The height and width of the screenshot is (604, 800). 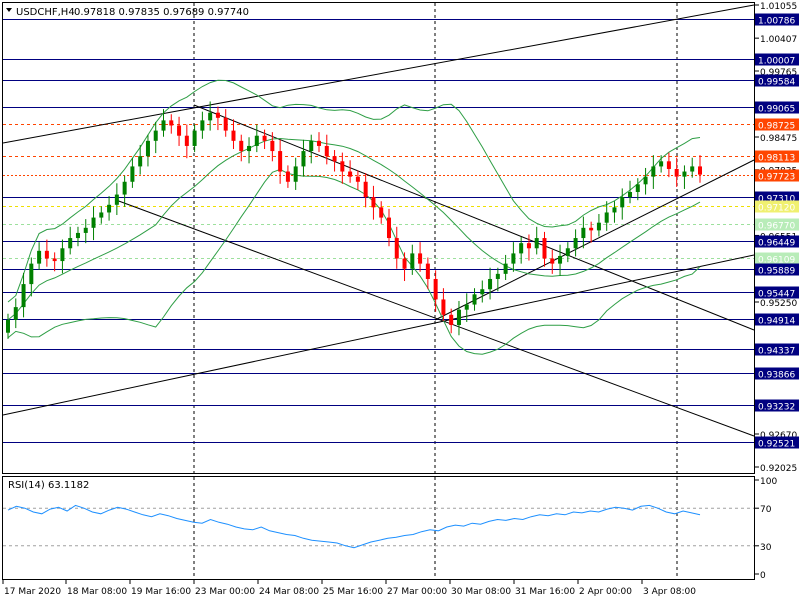 I want to click on symbol-dropdown-icon, so click(x=9, y=10).